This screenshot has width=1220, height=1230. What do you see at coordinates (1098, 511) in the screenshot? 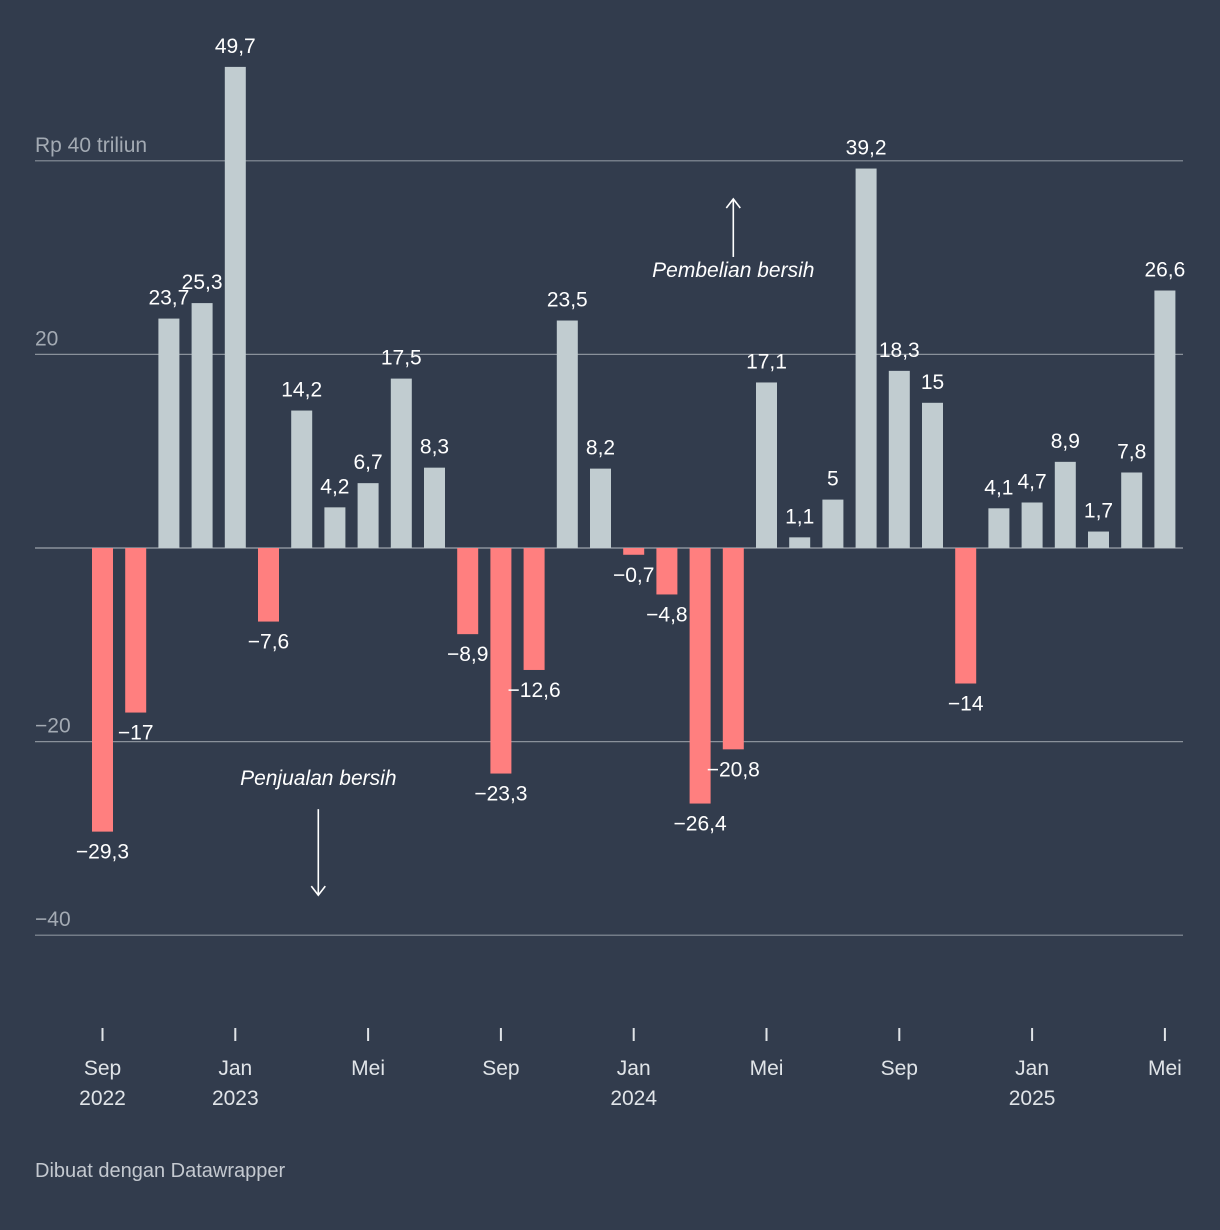
I see `data-label: 1,7` at bounding box center [1098, 511].